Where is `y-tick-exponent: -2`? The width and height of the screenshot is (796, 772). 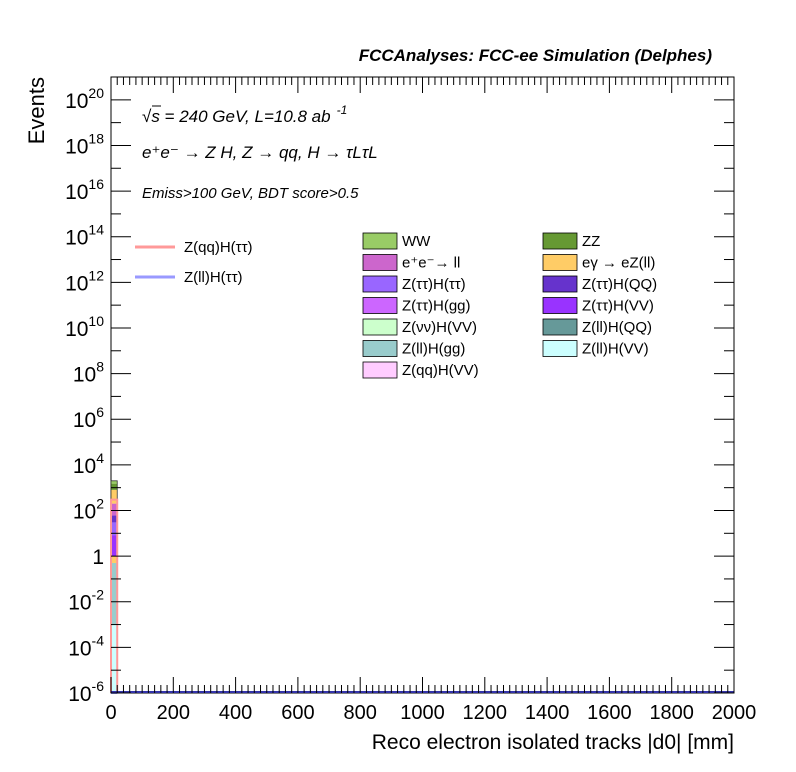 y-tick-exponent: -2 is located at coordinates (98, 595).